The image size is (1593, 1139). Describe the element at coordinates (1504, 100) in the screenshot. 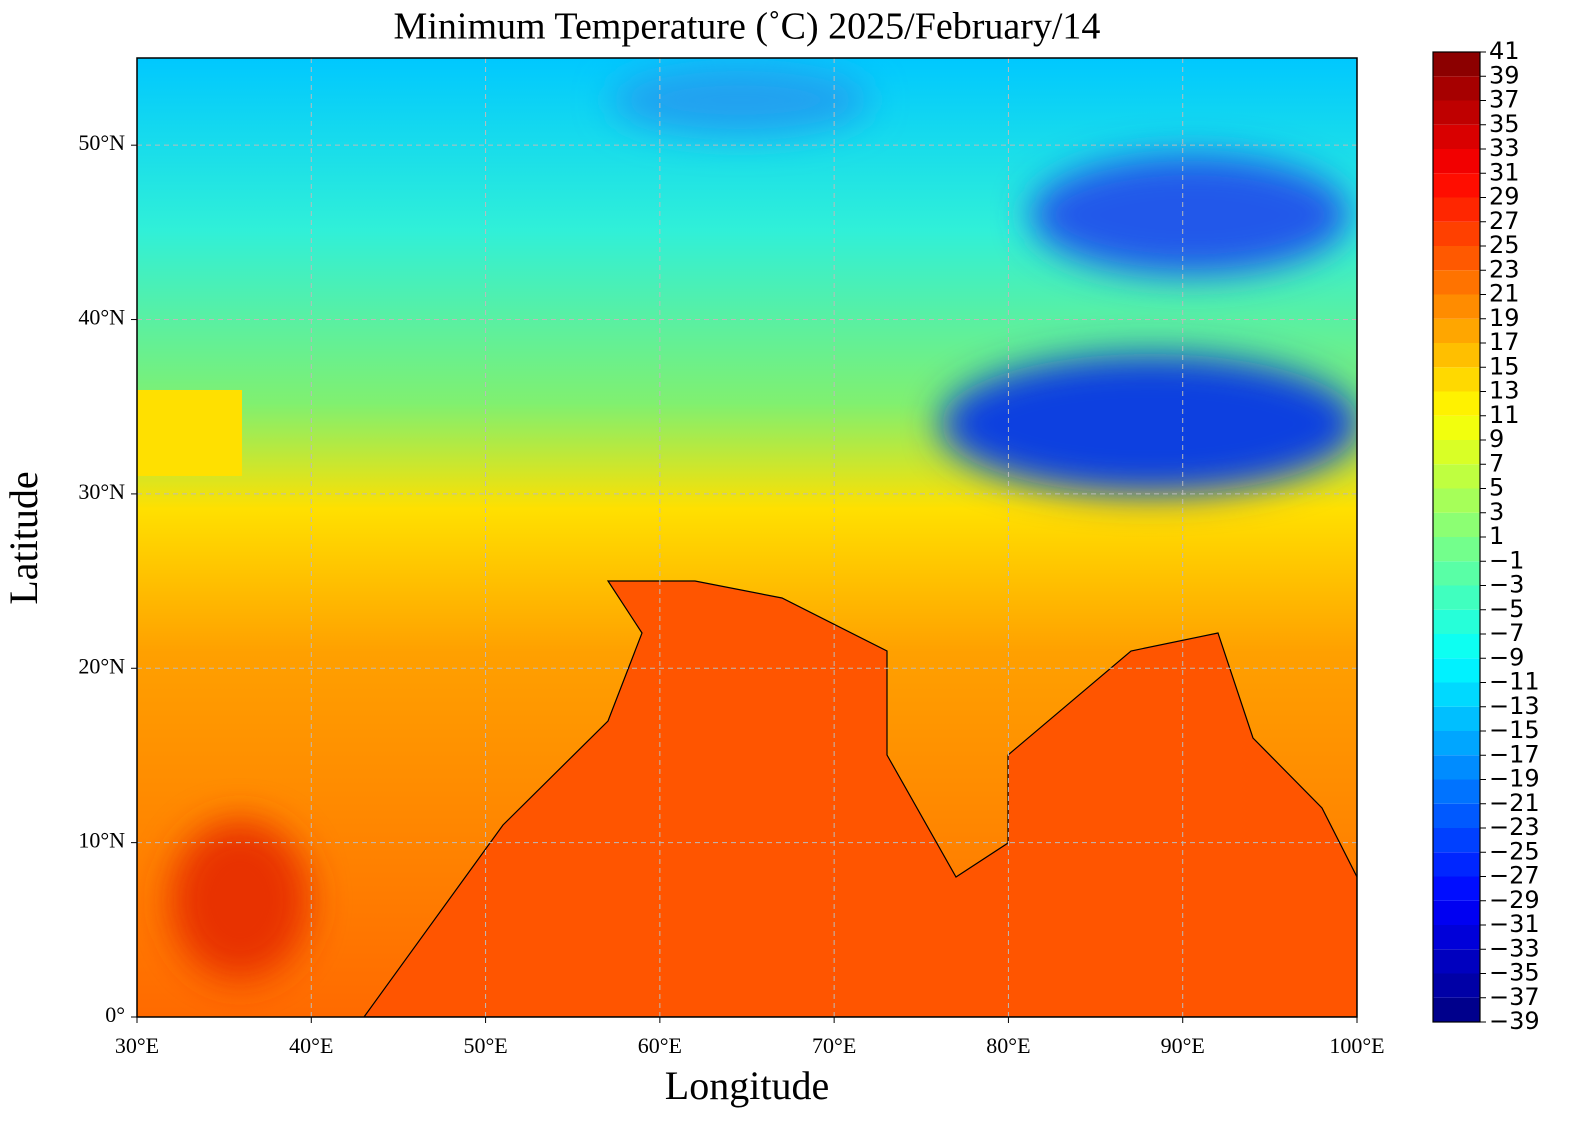

I see `colorbar-tick-label: 37` at that location.